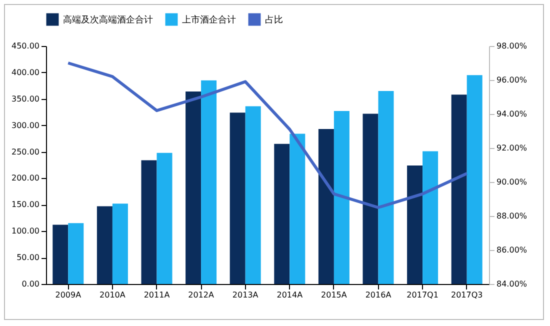  I want to click on y-tick-label: 100.00, so click(26, 231).